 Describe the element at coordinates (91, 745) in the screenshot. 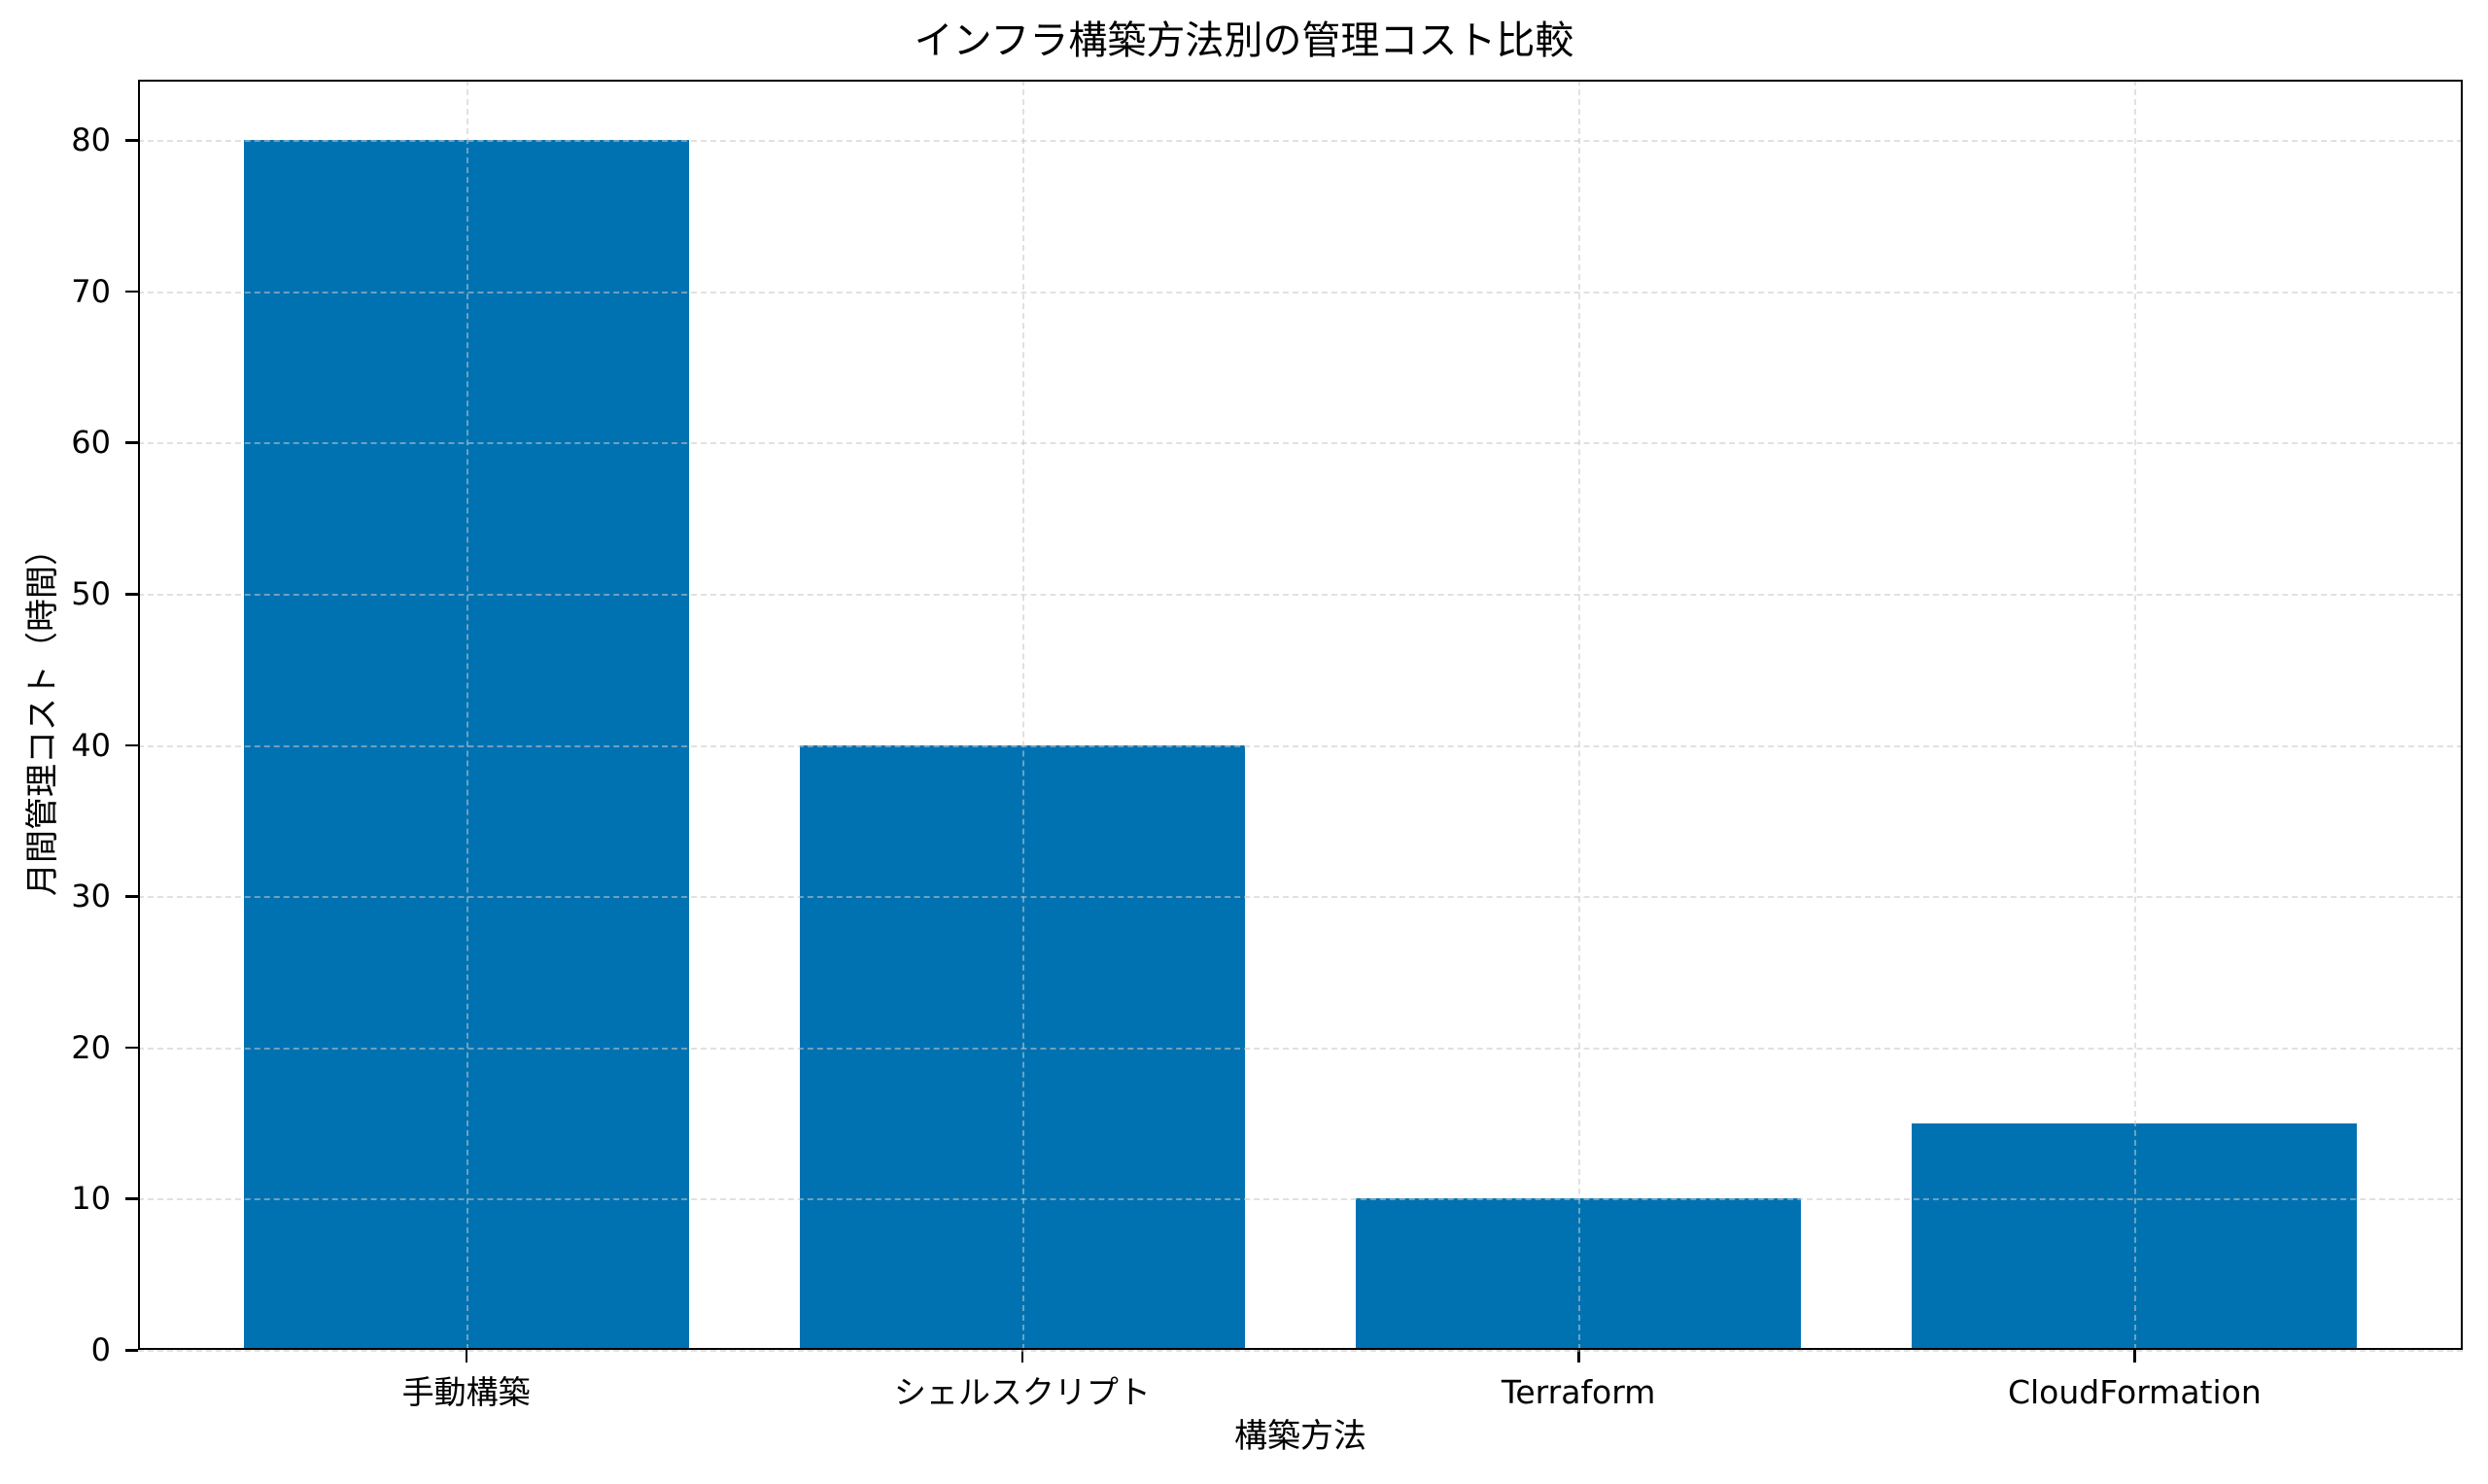

I see `y-tick-label: 40` at that location.